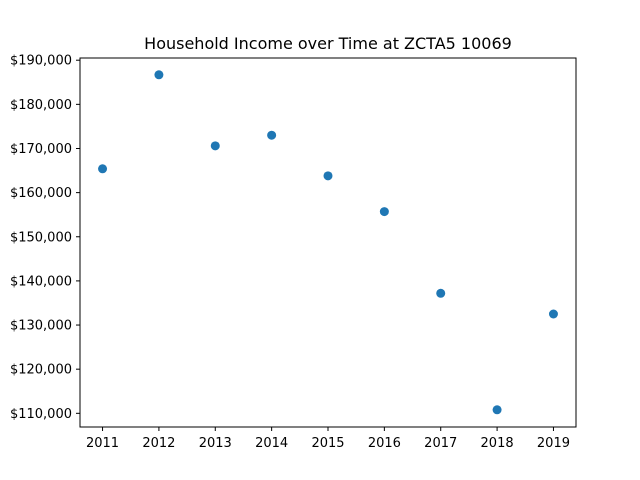 This screenshot has height=480, width=640. I want to click on x-tick-label: 2019, so click(553, 443).